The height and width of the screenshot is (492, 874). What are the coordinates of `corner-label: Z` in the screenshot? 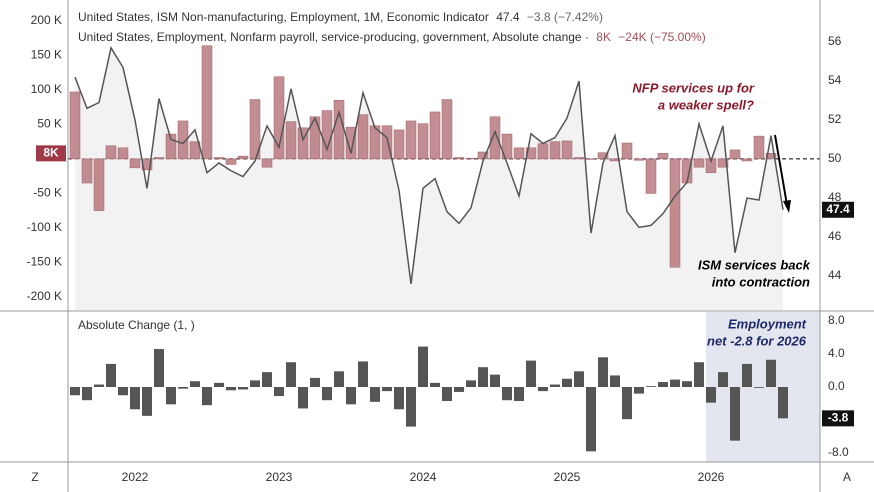 It's located at (34, 477).